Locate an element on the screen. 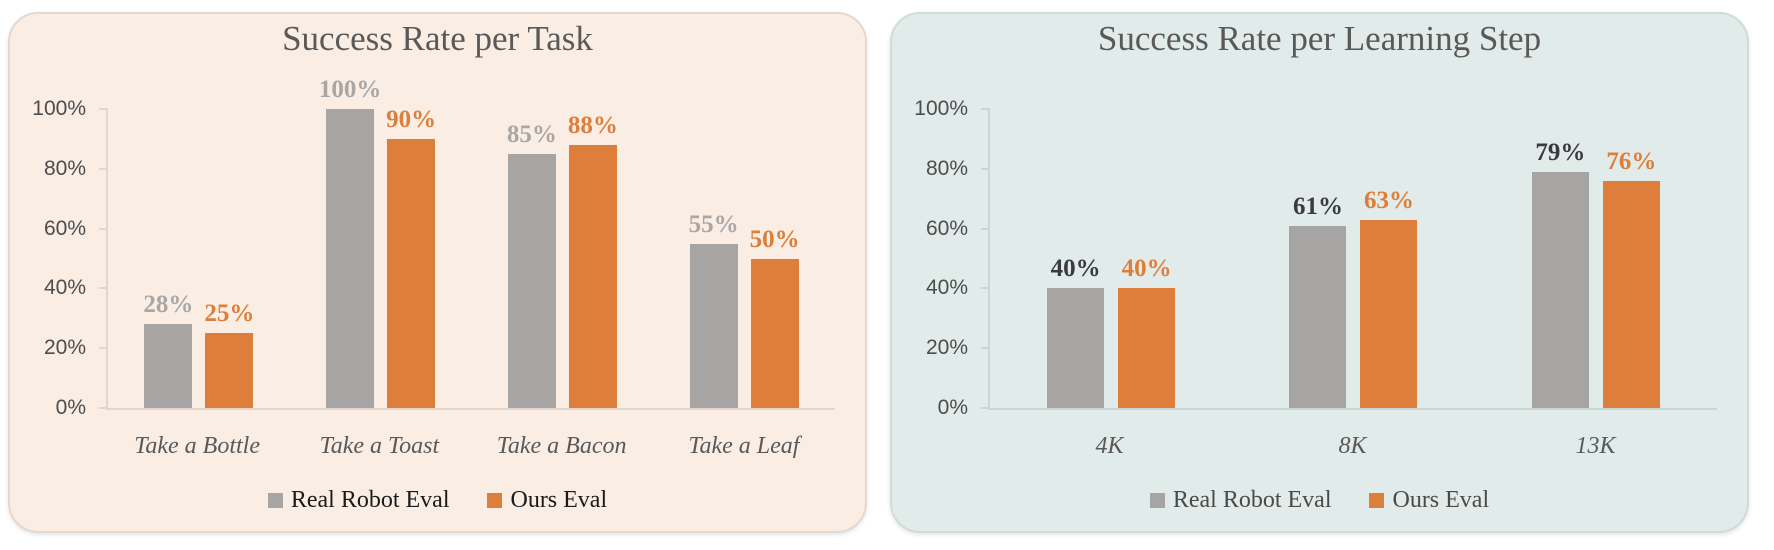 The image size is (1774, 550). bar-group: 100% 90% is located at coordinates (381, 242).